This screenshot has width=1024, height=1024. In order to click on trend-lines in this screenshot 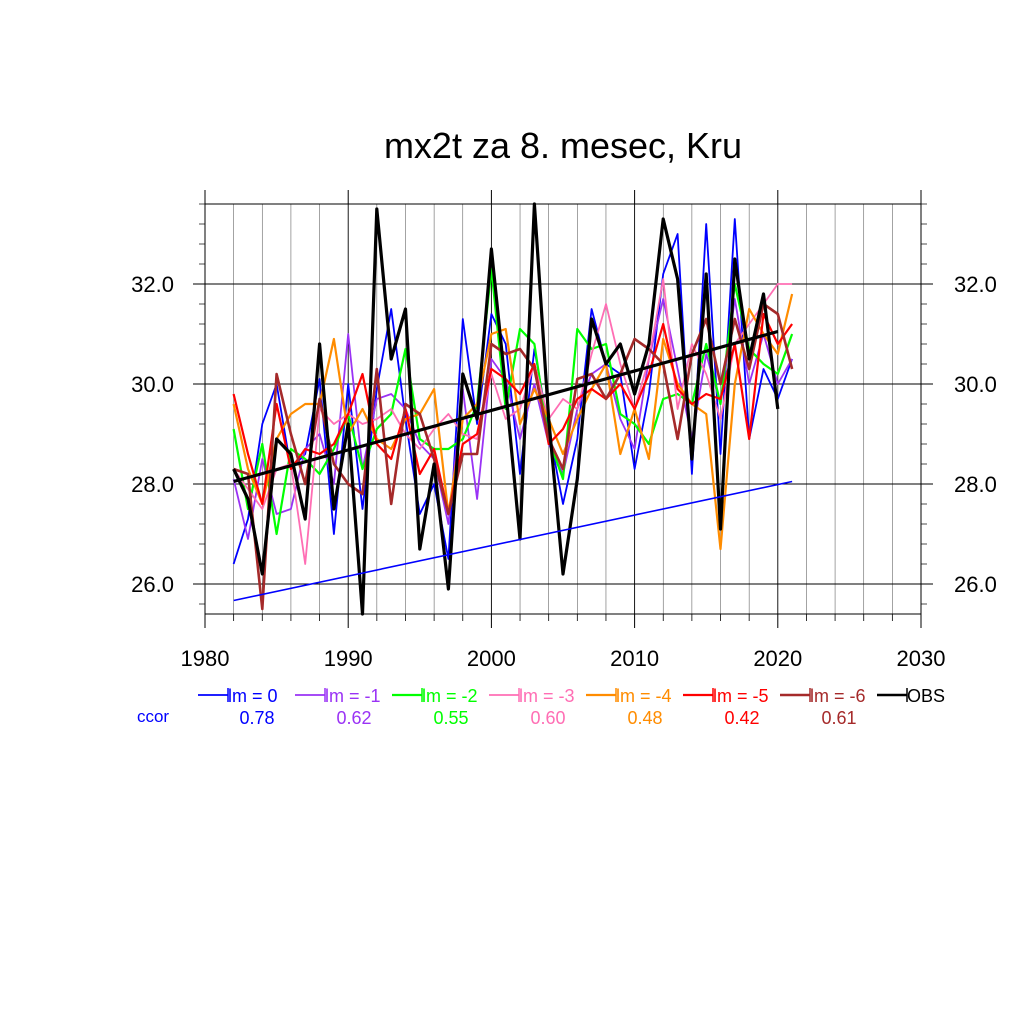, I will do `click(513, 465)`.